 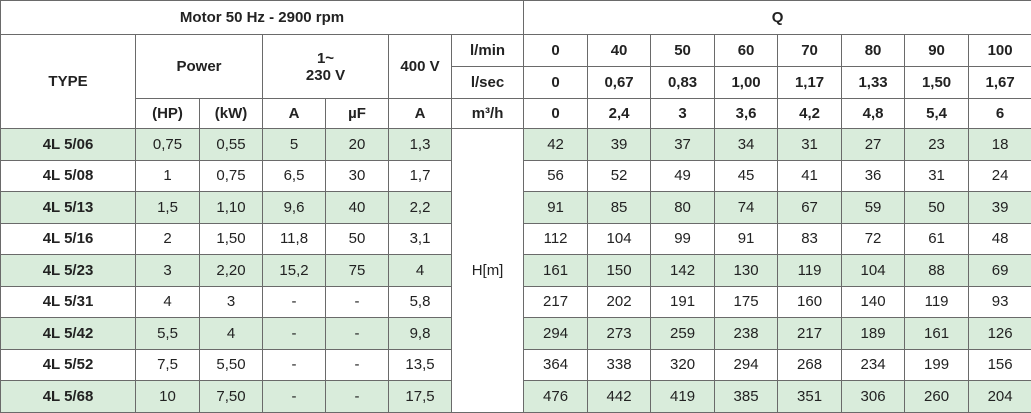 What do you see at coordinates (68, 208) in the screenshot?
I see `pump-type: 4L 5/13` at bounding box center [68, 208].